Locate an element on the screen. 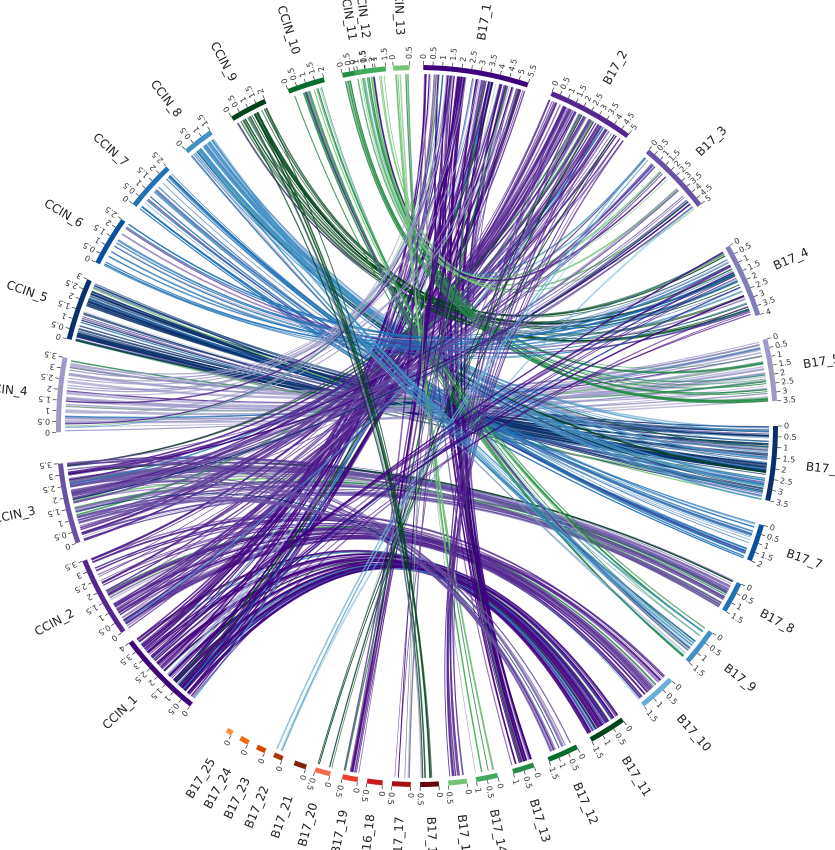 The width and height of the screenshot is (835, 850). segment-label: B17_3 is located at coordinates (711, 141).